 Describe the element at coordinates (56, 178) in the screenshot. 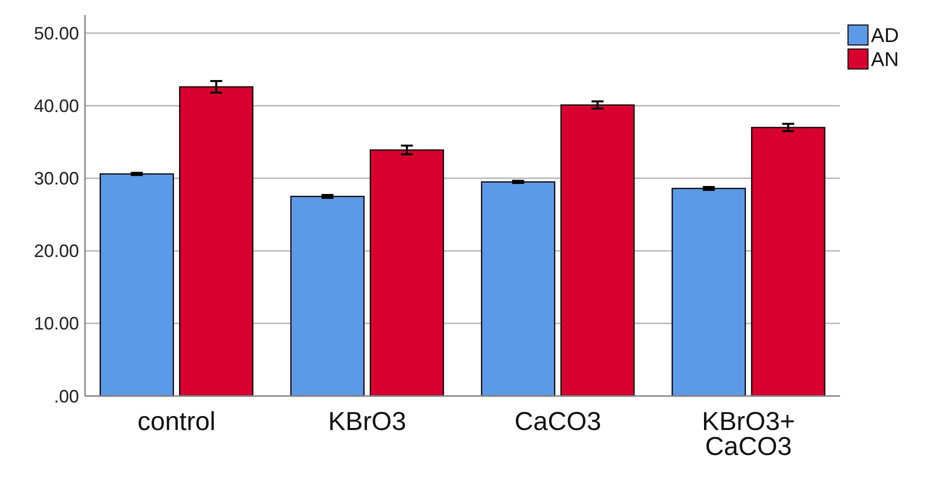

I see `y-tick-label: 30.00` at that location.